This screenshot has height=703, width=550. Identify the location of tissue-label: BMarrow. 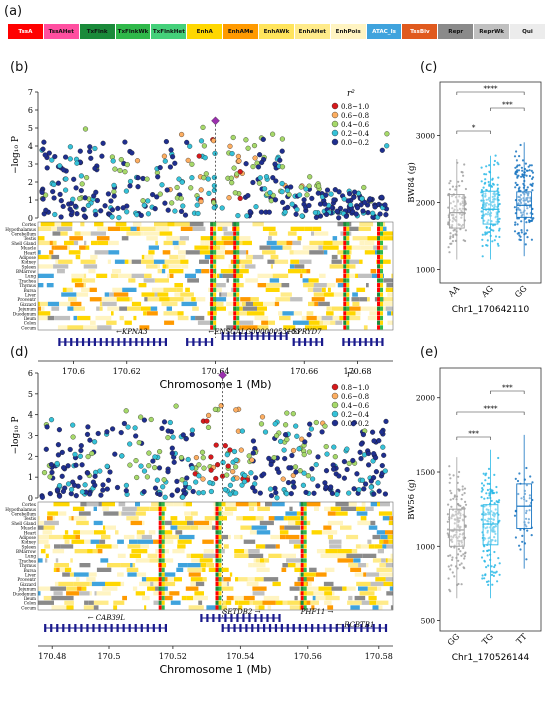
(26, 551).